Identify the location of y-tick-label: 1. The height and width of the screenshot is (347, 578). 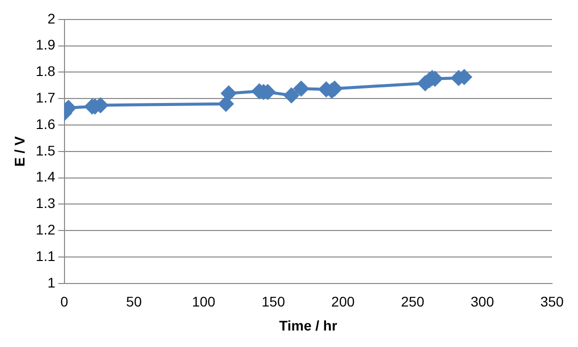
(51, 282).